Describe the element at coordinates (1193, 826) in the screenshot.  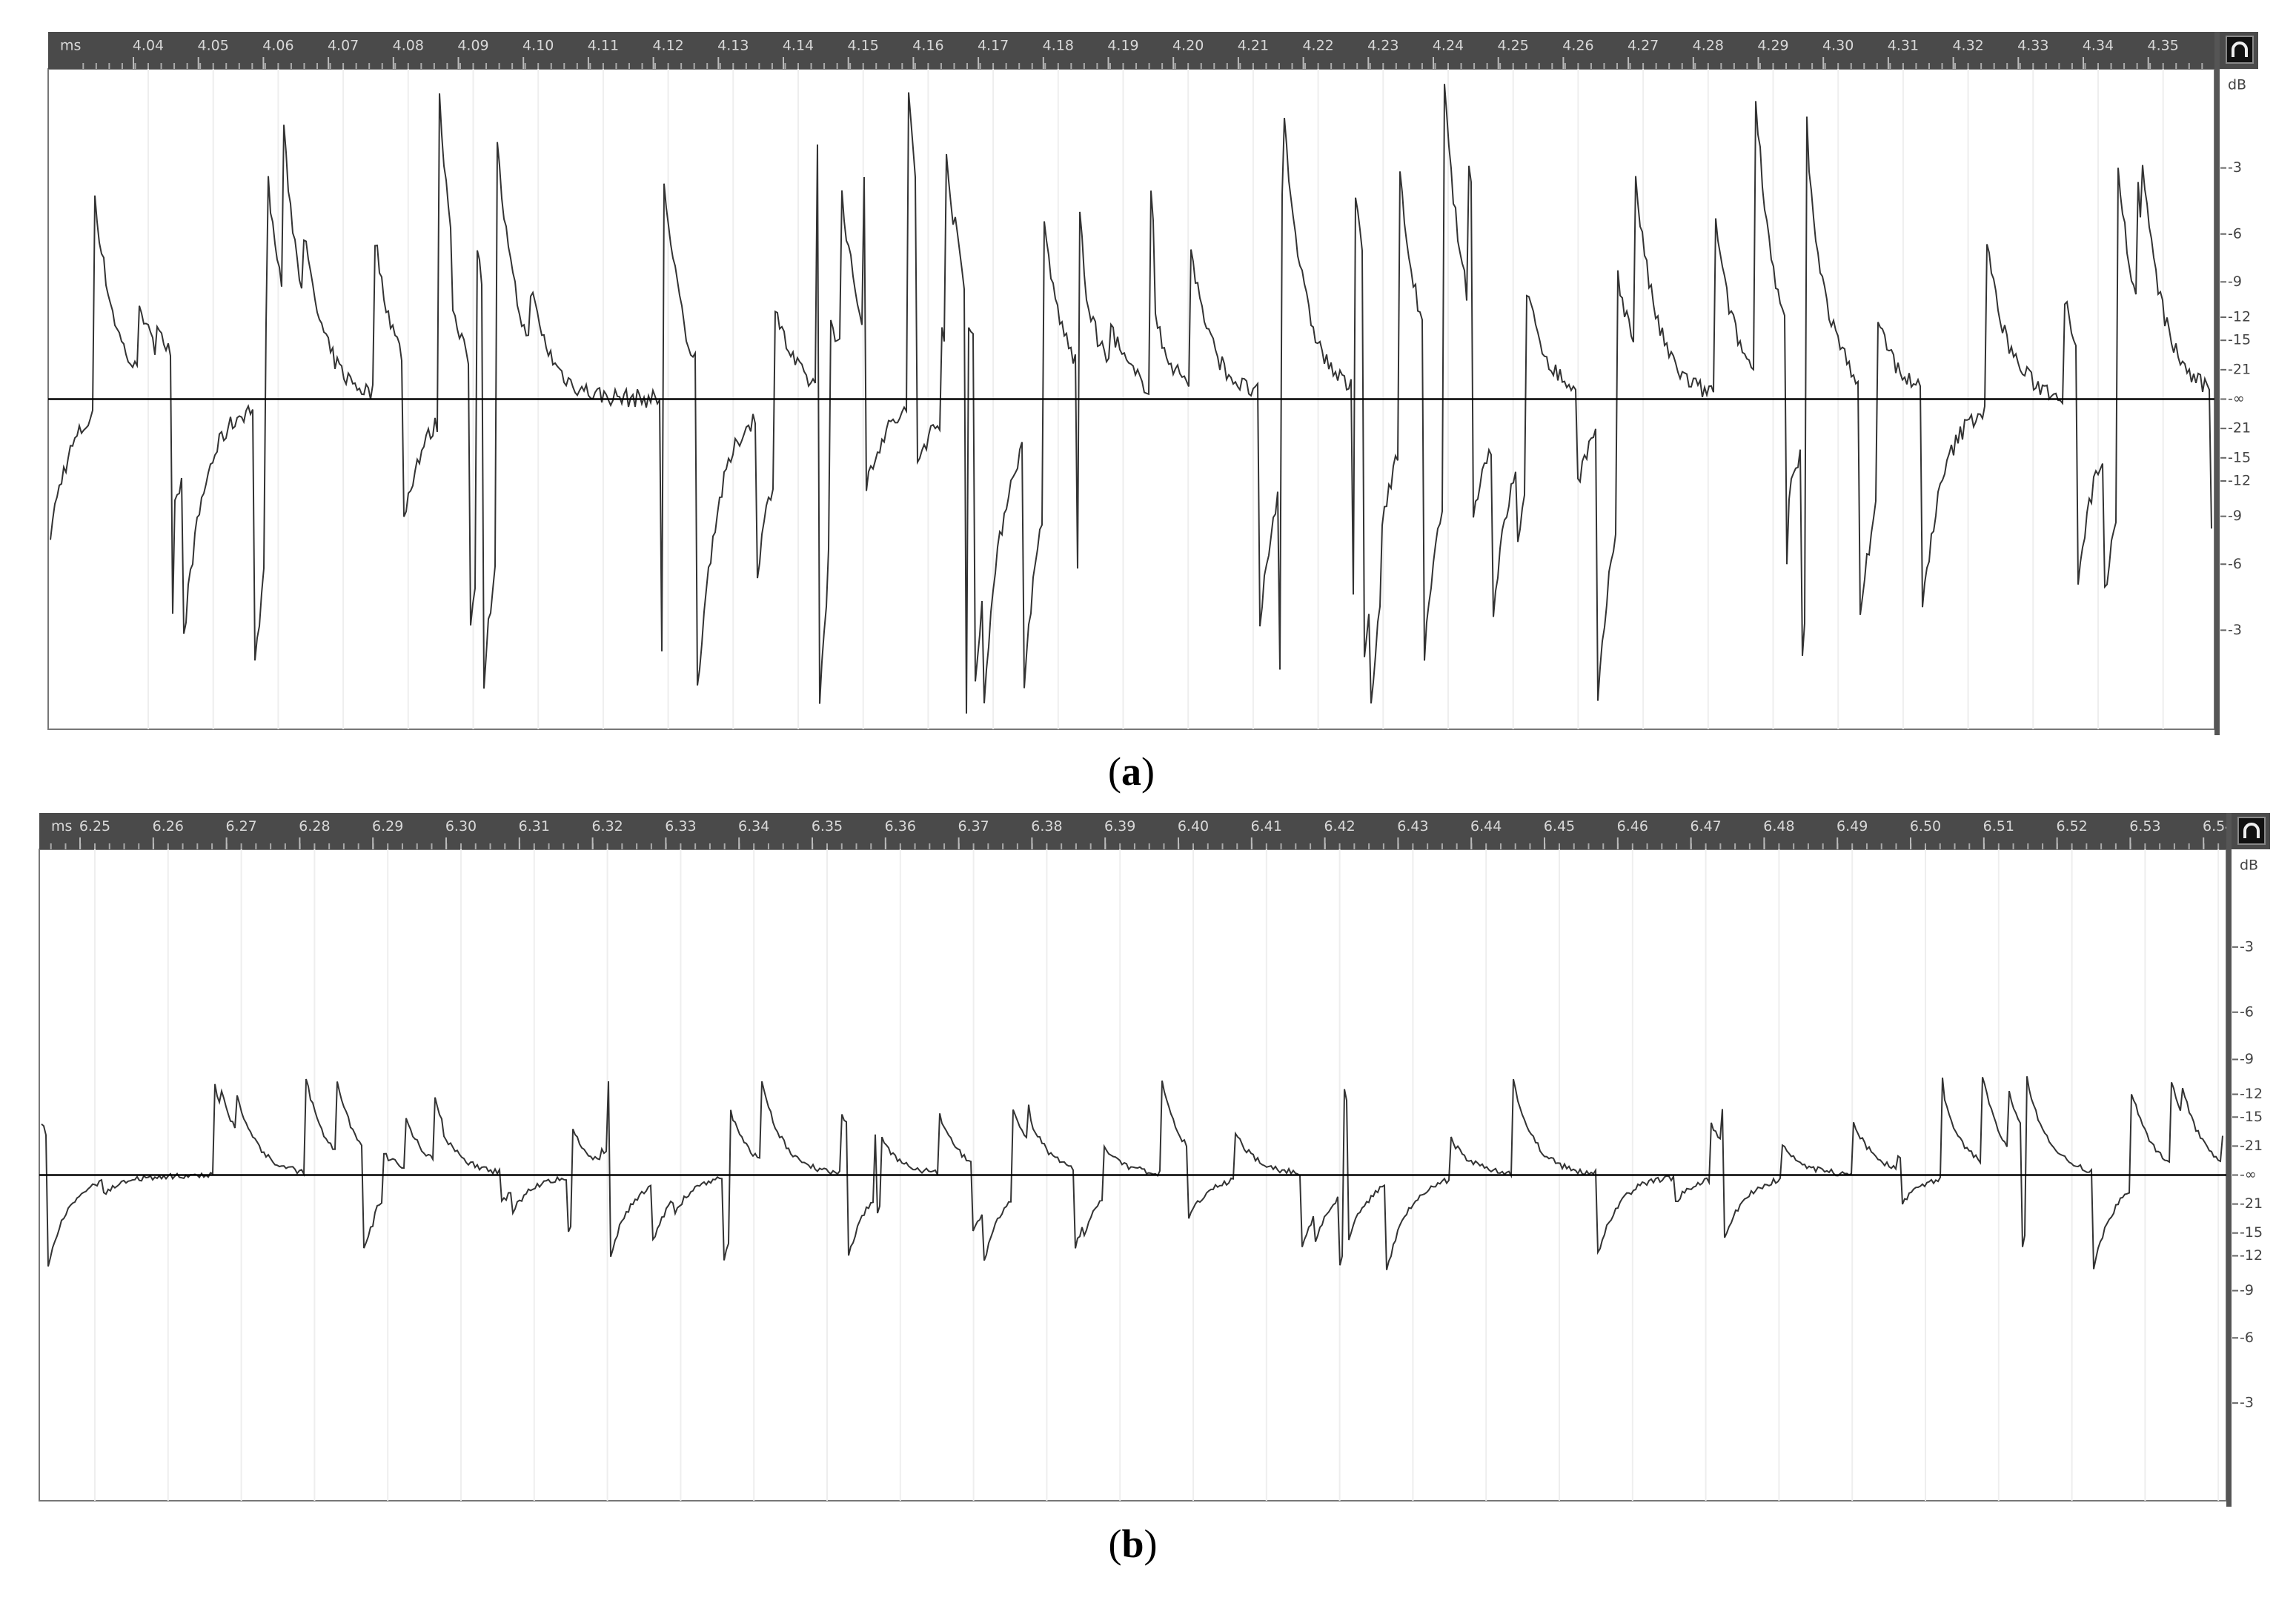
I see `ruler-label: 6.40` at that location.